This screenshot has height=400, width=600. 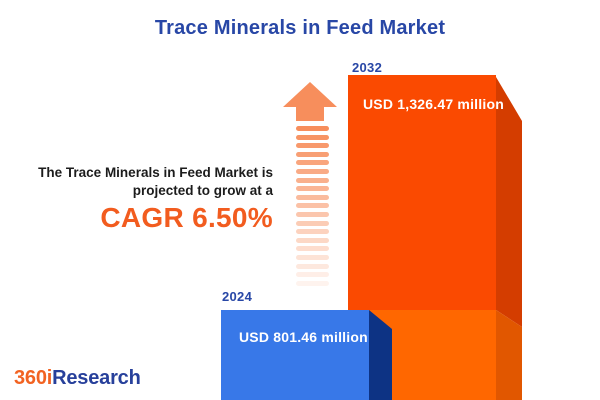 What do you see at coordinates (310, 101) in the screenshot?
I see `up-arrow-icon` at bounding box center [310, 101].